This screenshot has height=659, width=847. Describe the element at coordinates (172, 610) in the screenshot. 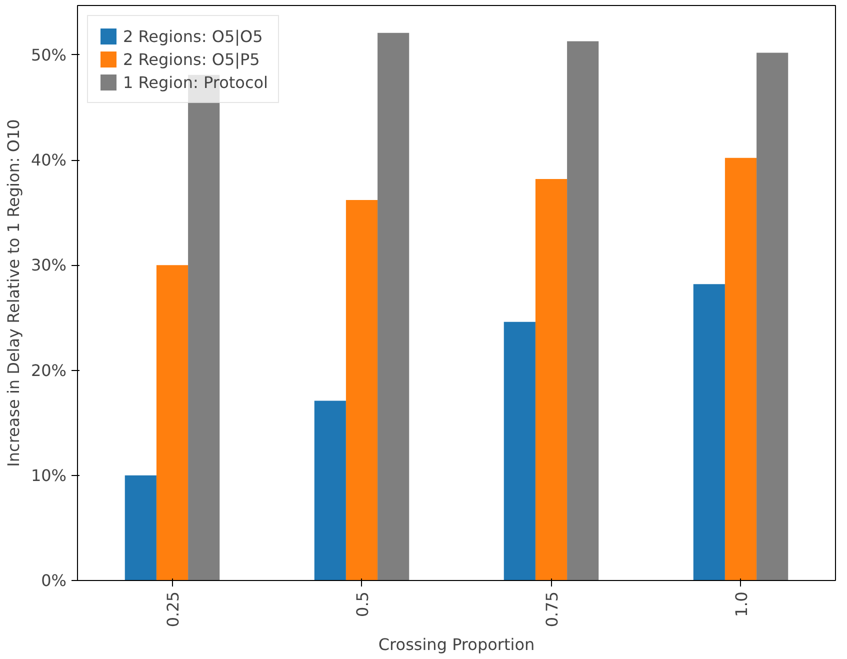

I see `x-tick-label: 0.25` at that location.